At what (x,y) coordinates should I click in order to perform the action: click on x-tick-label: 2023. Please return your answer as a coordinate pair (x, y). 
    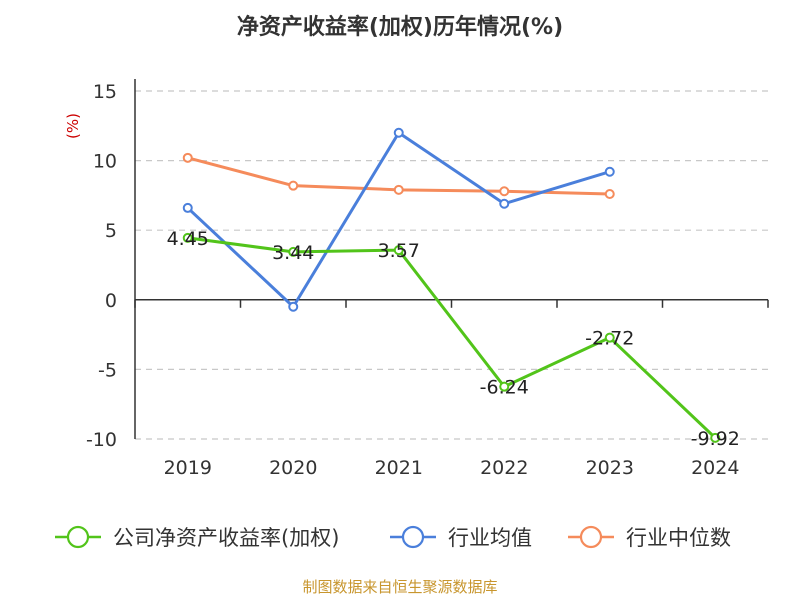
    Looking at the image, I should click on (610, 468).